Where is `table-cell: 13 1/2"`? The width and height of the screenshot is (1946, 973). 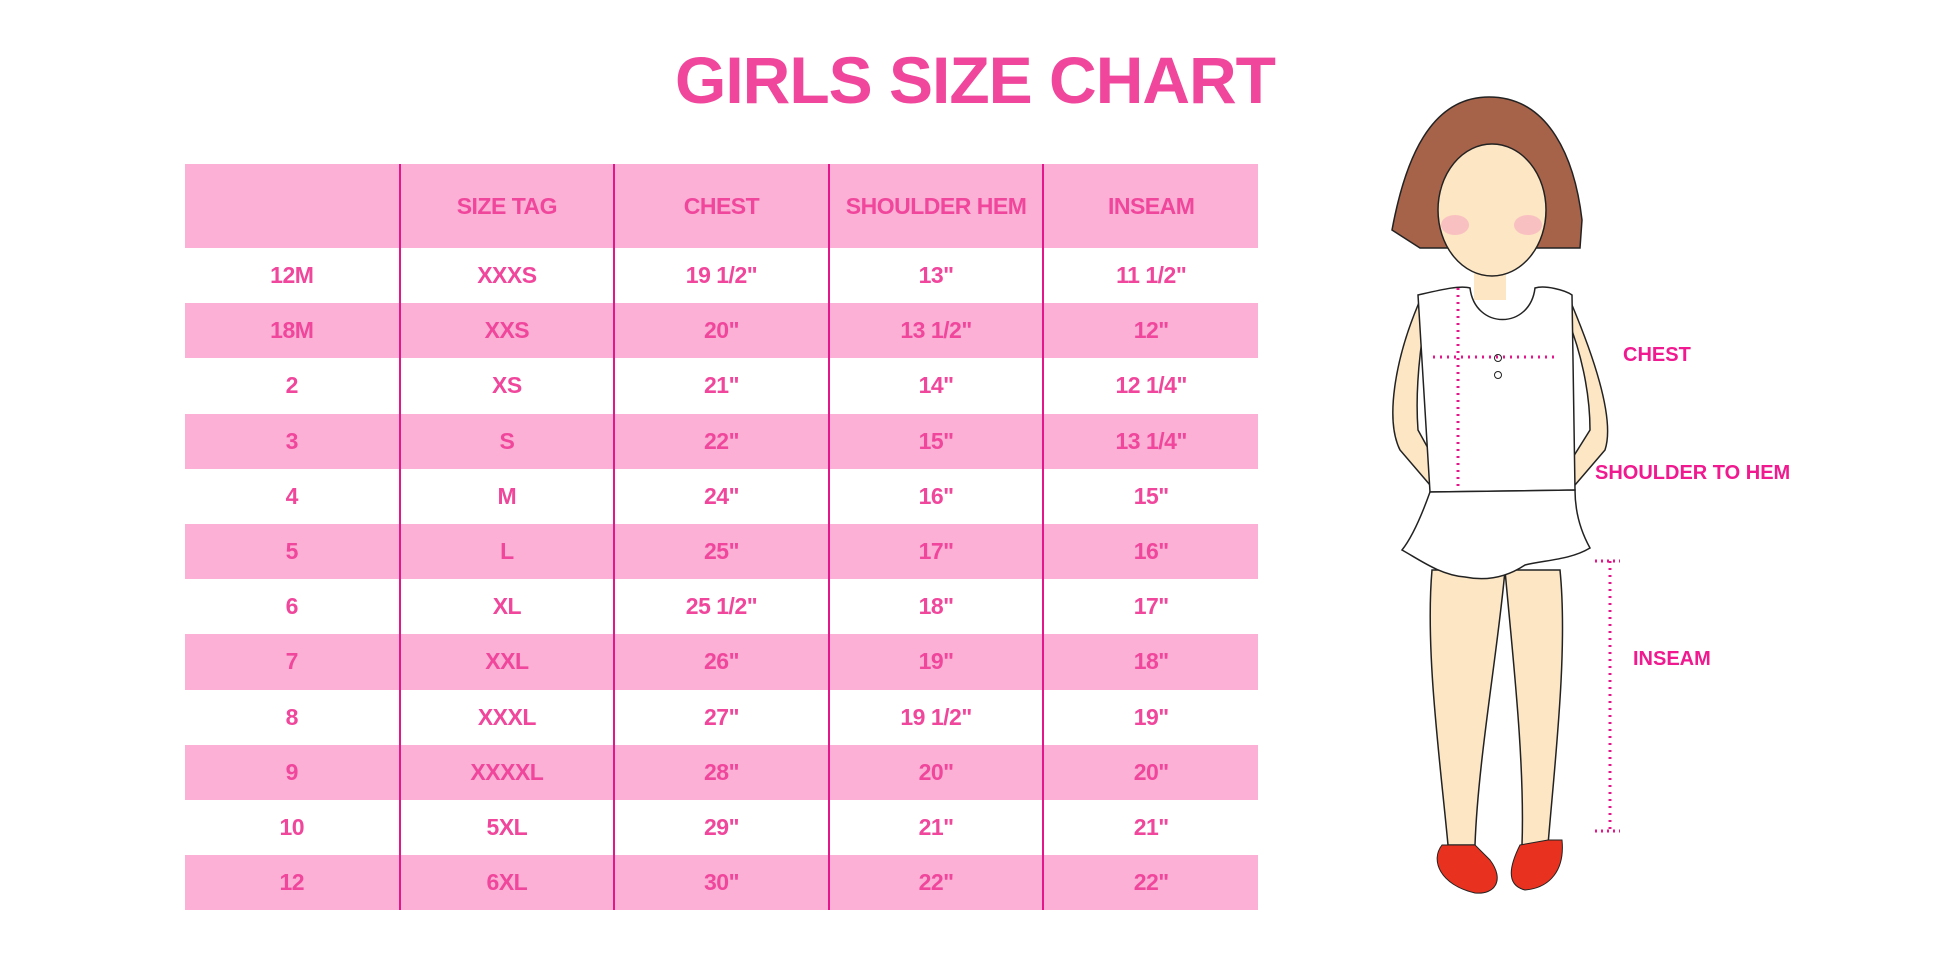 table-cell: 13 1/2" is located at coordinates (935, 331).